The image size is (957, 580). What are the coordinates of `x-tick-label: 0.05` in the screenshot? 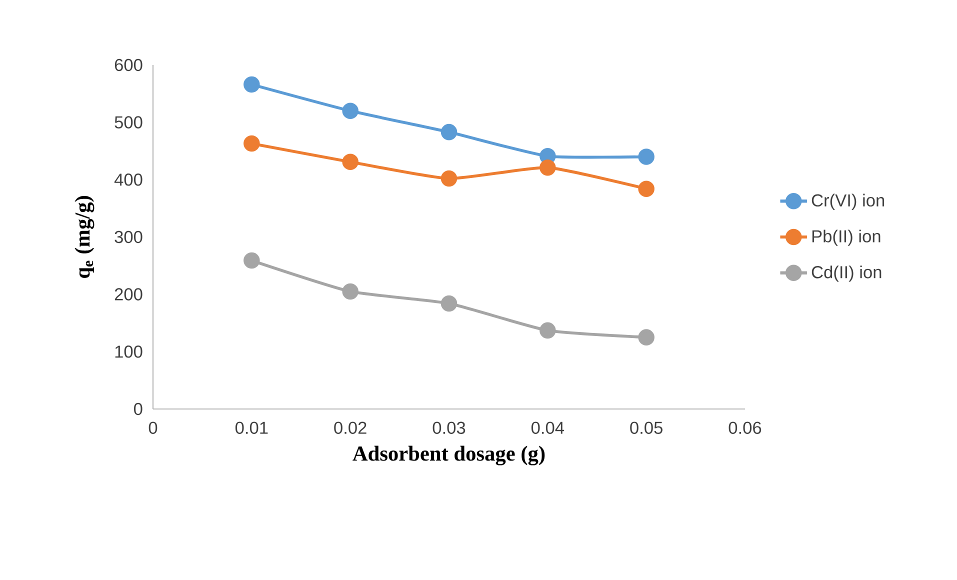 It's located at (646, 428).